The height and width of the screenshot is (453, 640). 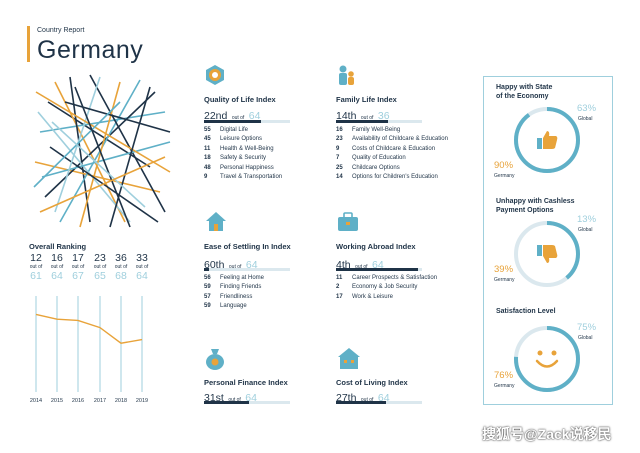 I want to click on rank-value: 36, so click(x=121, y=258).